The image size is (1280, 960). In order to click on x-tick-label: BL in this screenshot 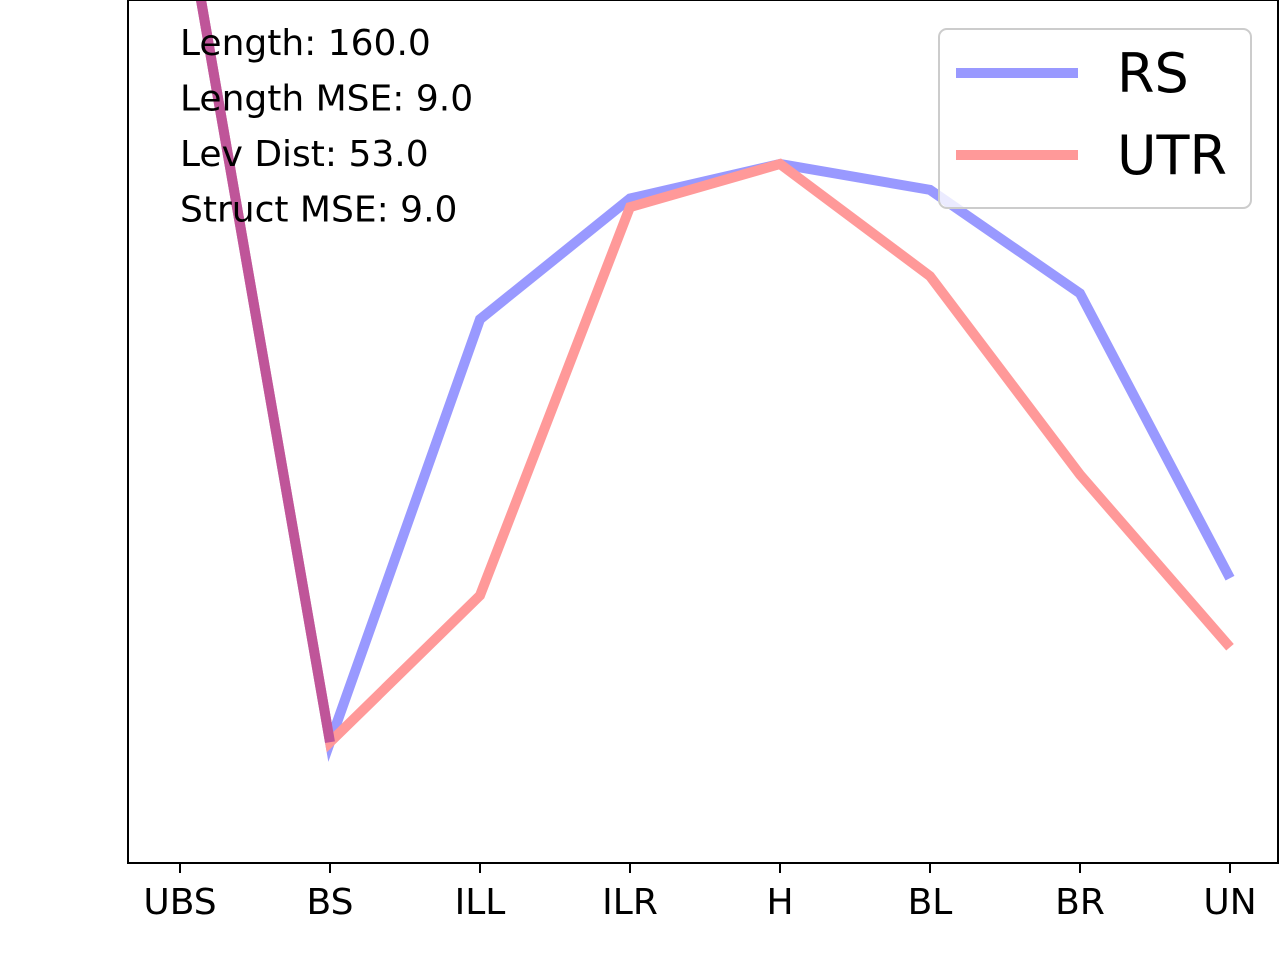, I will do `click(930, 902)`.